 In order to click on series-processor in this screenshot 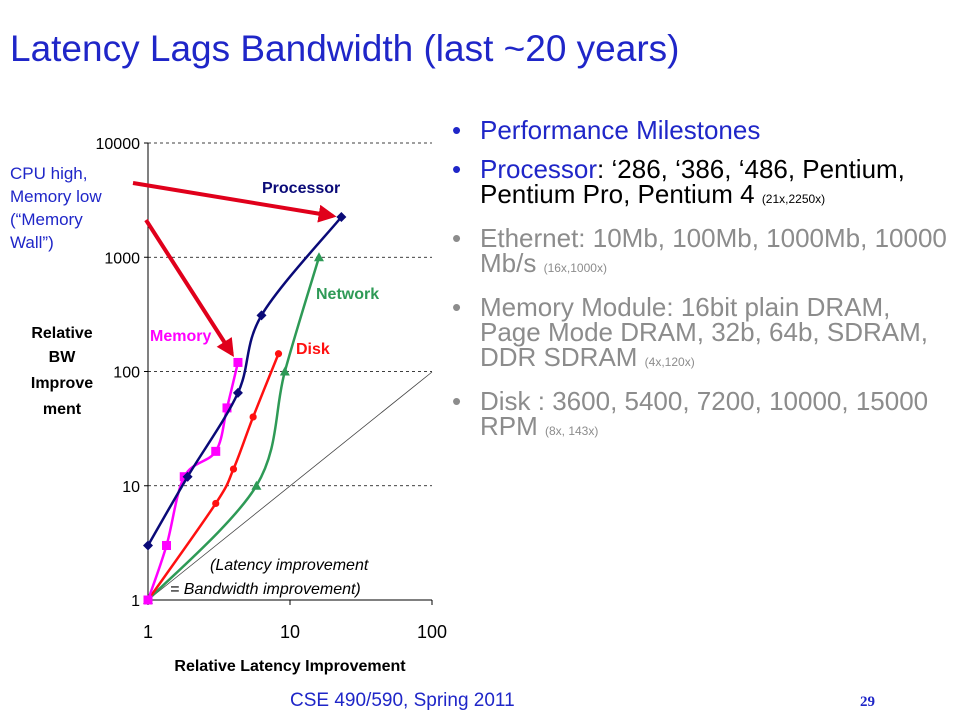, I will do `click(245, 381)`.